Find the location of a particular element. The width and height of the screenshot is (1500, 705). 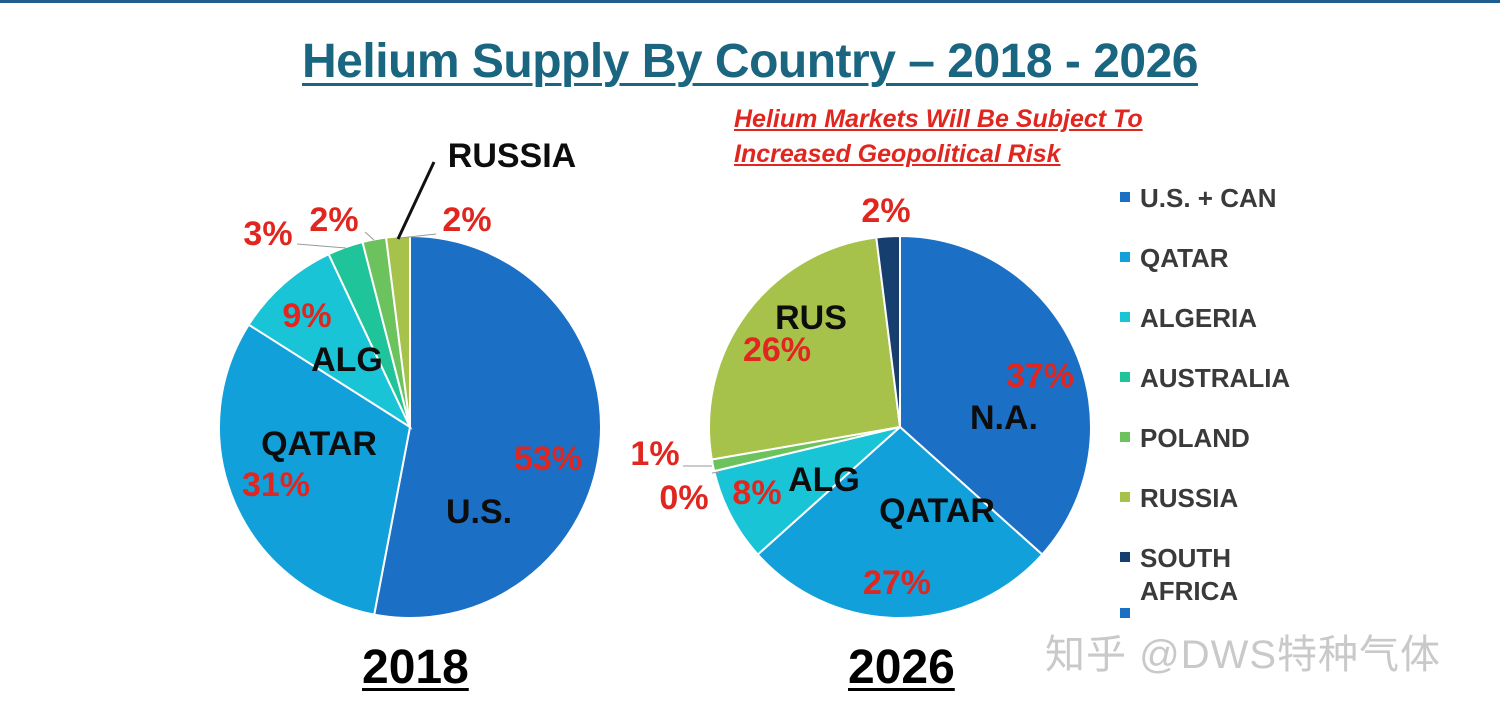

year-label-2026: 2026 is located at coordinates (901, 667).